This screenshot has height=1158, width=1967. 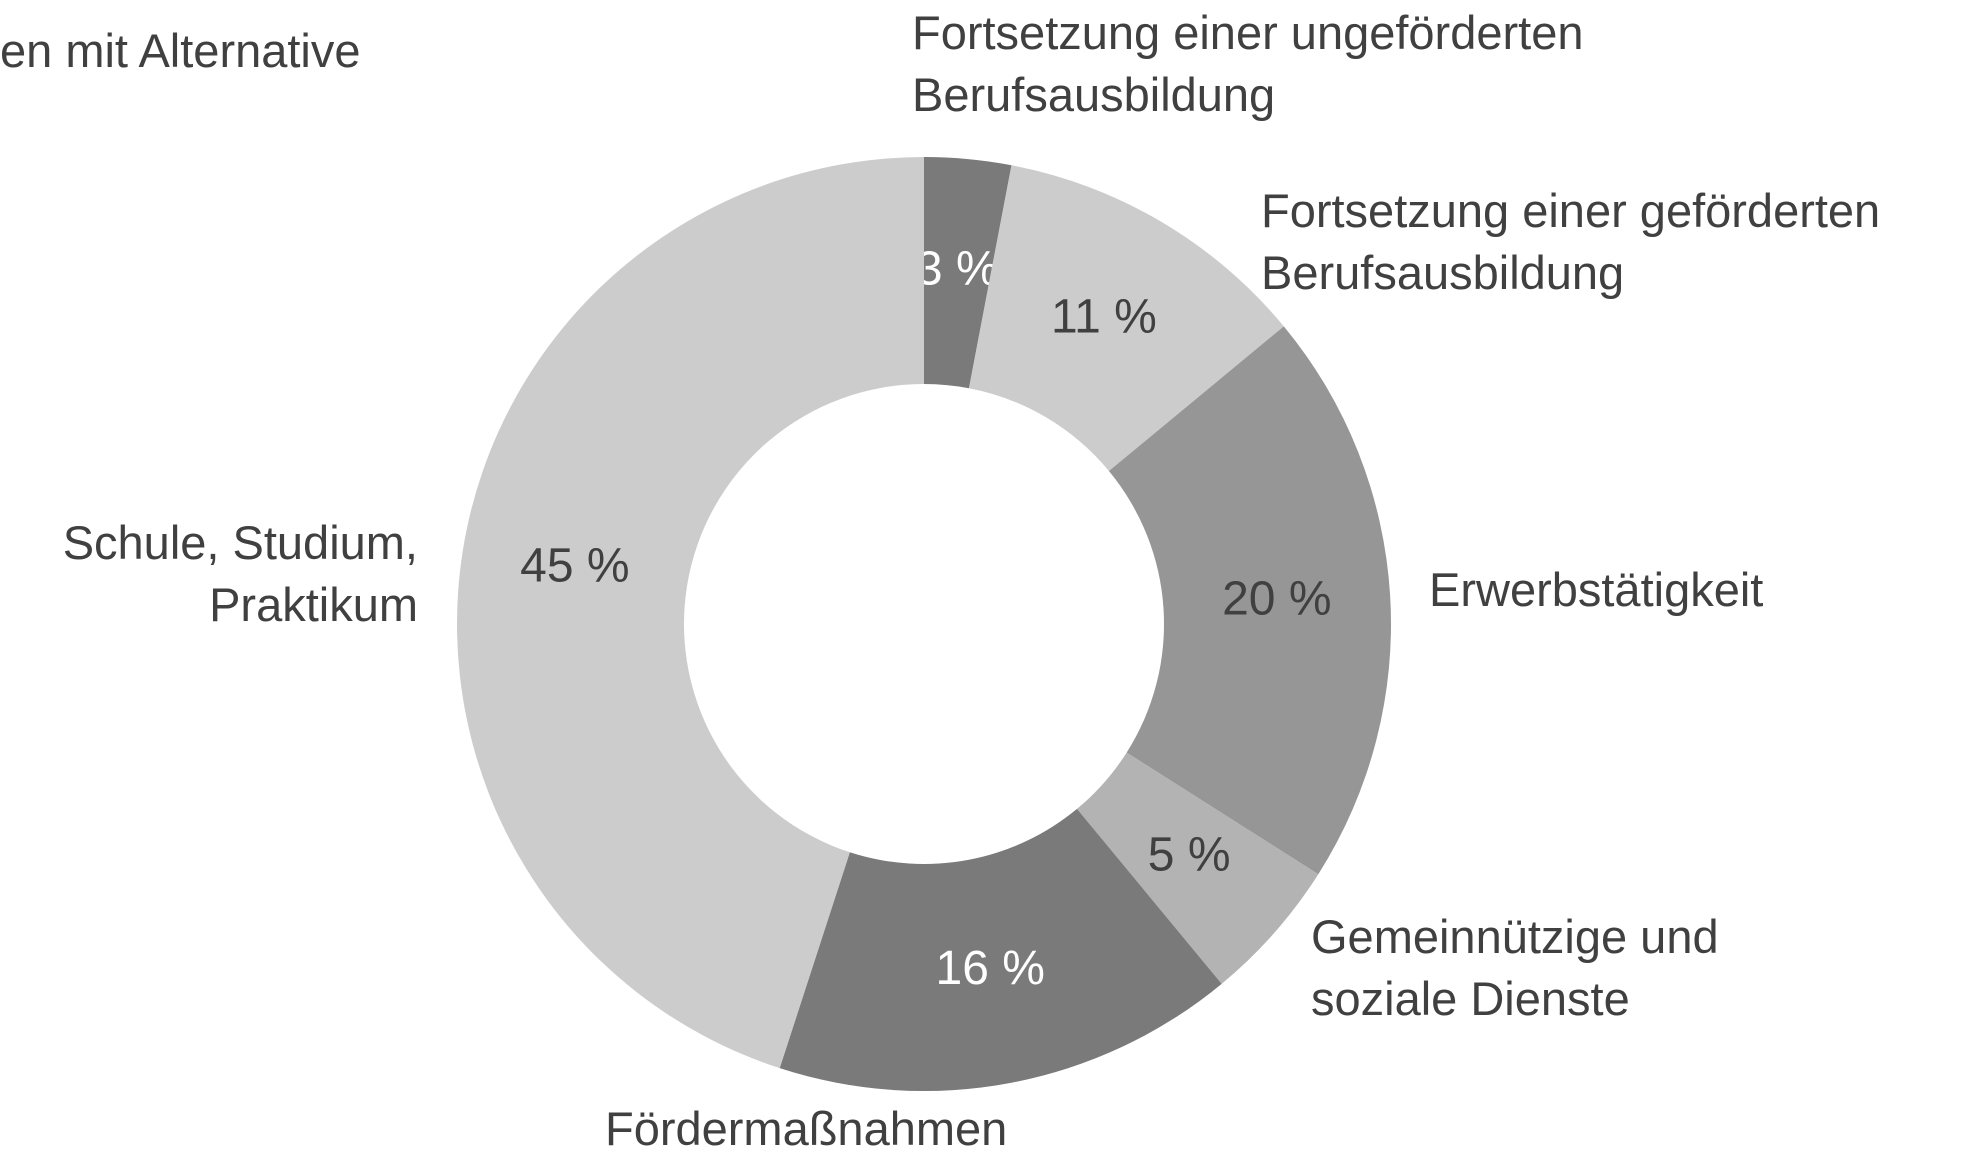 I want to click on chart-title: en mit Alternative, so click(x=180, y=50).